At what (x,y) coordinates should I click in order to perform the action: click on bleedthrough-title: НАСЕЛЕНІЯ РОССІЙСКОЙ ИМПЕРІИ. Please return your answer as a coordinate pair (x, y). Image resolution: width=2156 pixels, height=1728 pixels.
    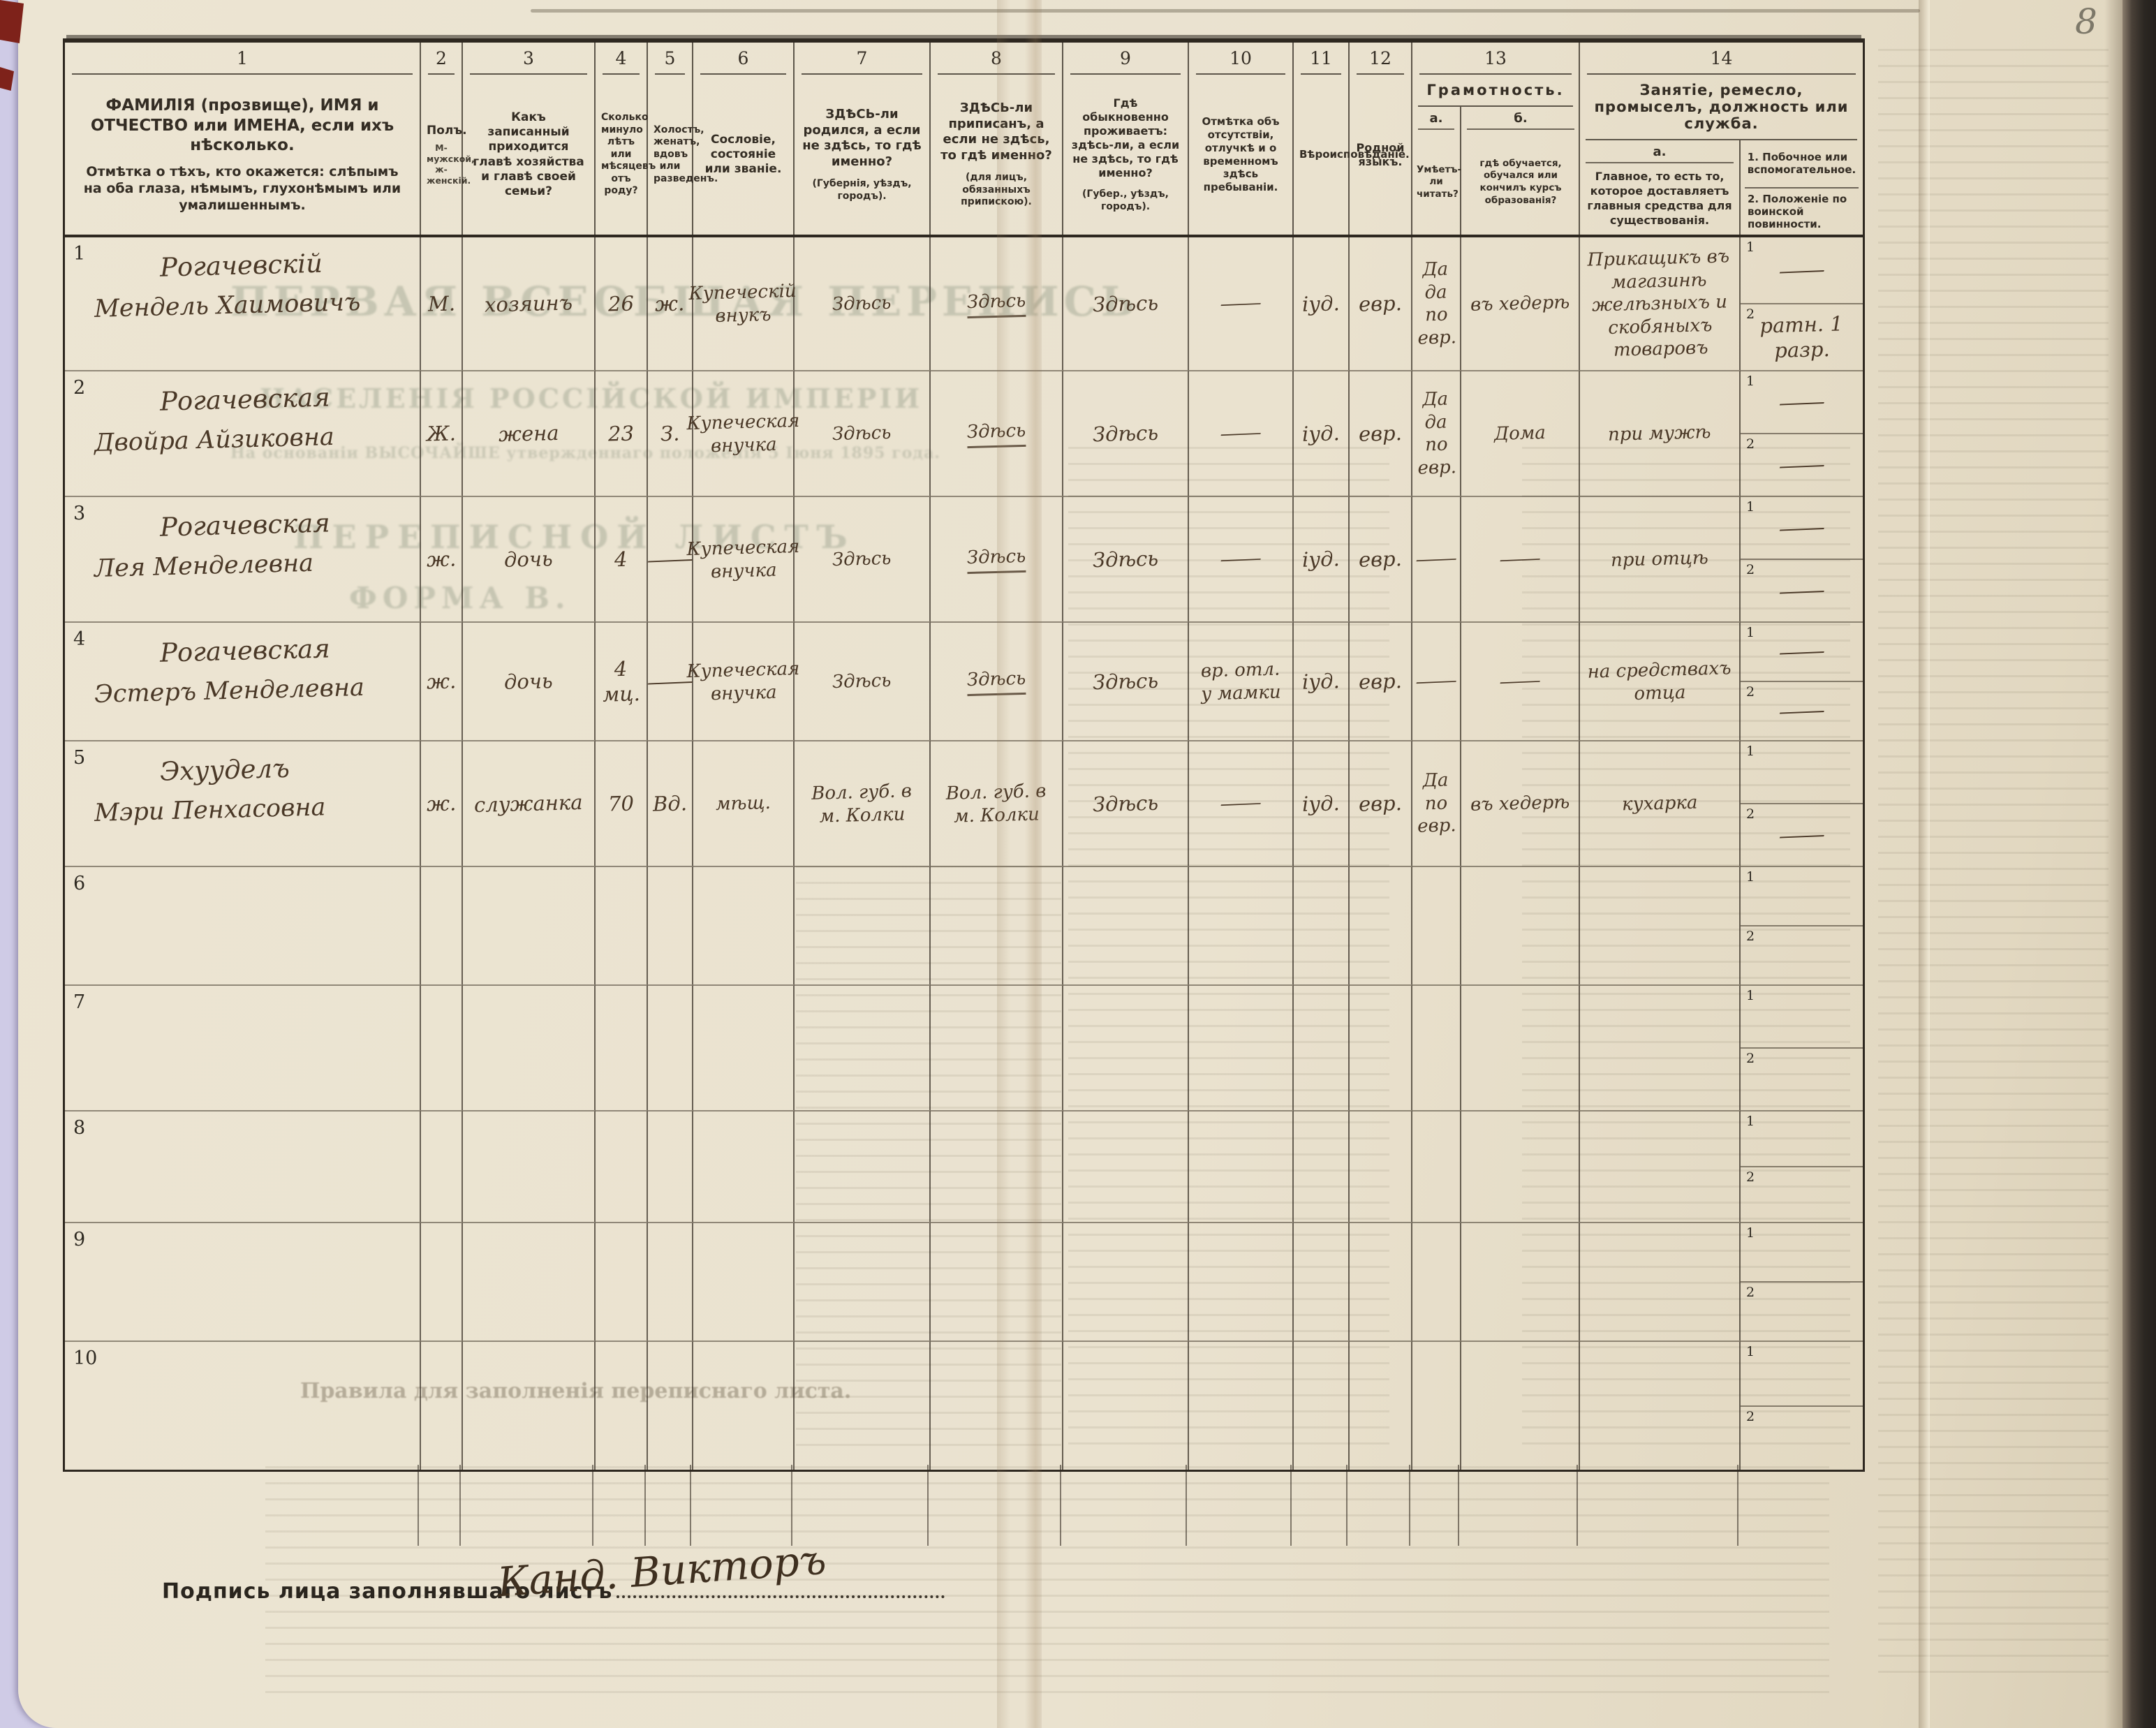
    Looking at the image, I should click on (591, 399).